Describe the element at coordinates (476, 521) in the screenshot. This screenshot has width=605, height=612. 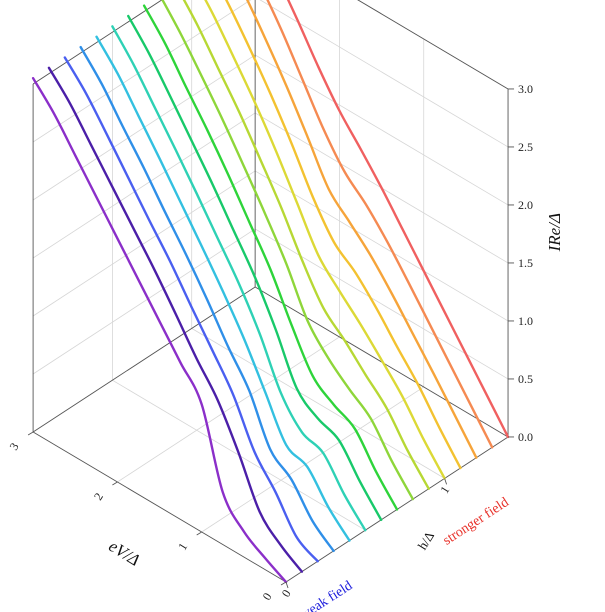
I see `annotation-stronger-field: stronger field` at that location.